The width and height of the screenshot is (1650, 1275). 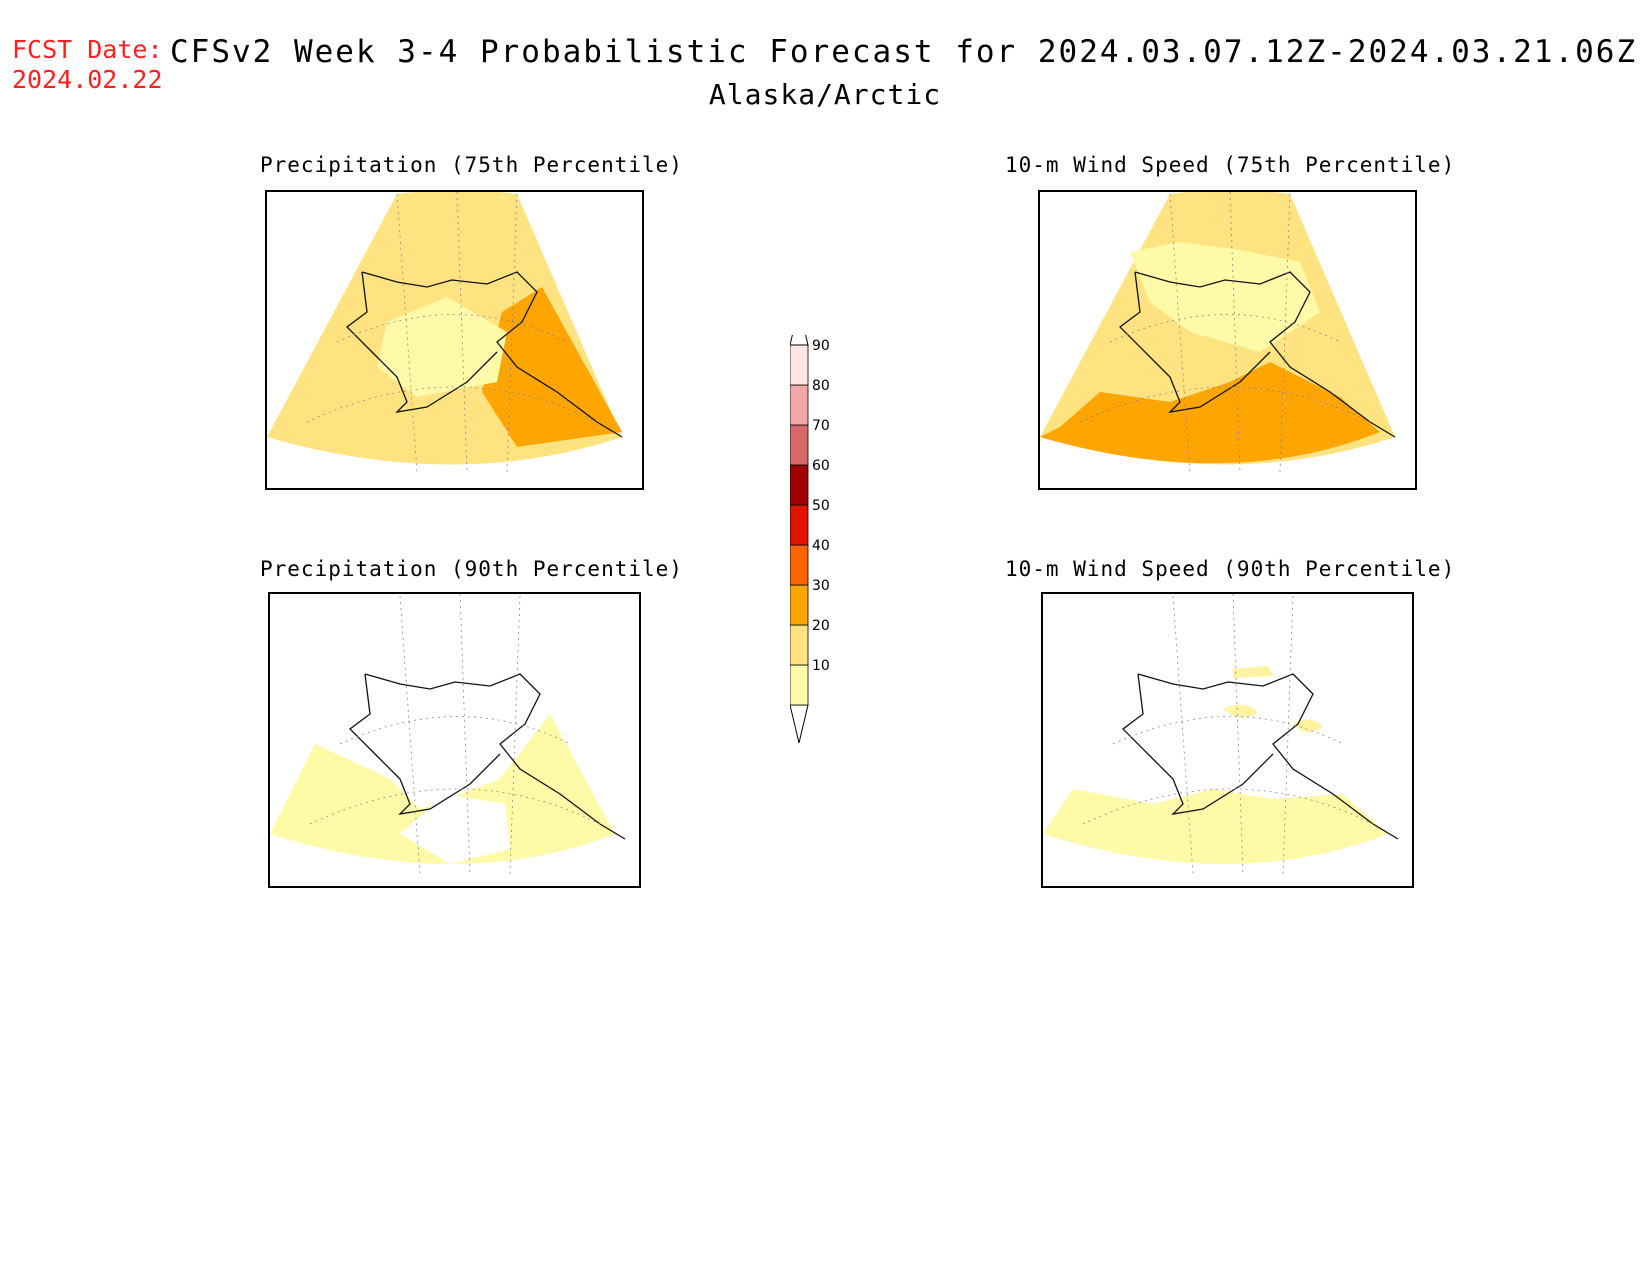 I want to click on colorbar-upper-tail, so click(x=799, y=326).